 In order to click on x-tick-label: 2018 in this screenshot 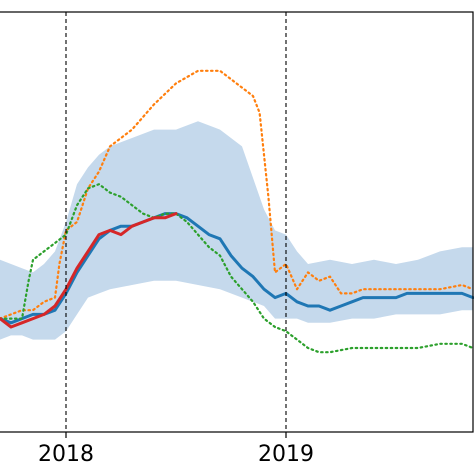, I will do `click(66, 454)`.